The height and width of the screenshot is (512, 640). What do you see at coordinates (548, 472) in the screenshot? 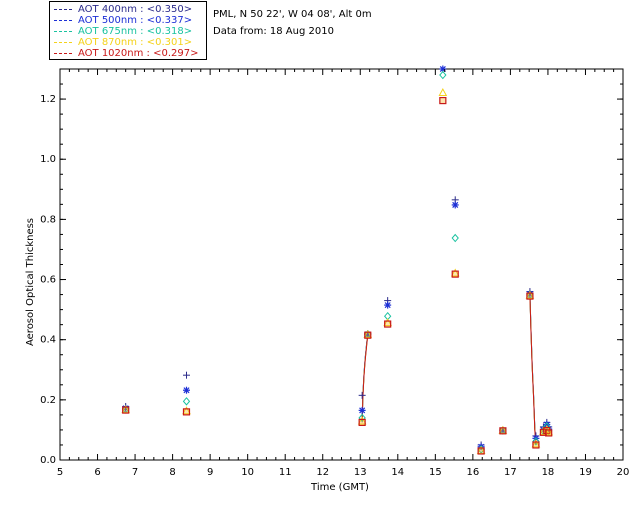
I see `x-tick-label-18: 18` at bounding box center [548, 472].